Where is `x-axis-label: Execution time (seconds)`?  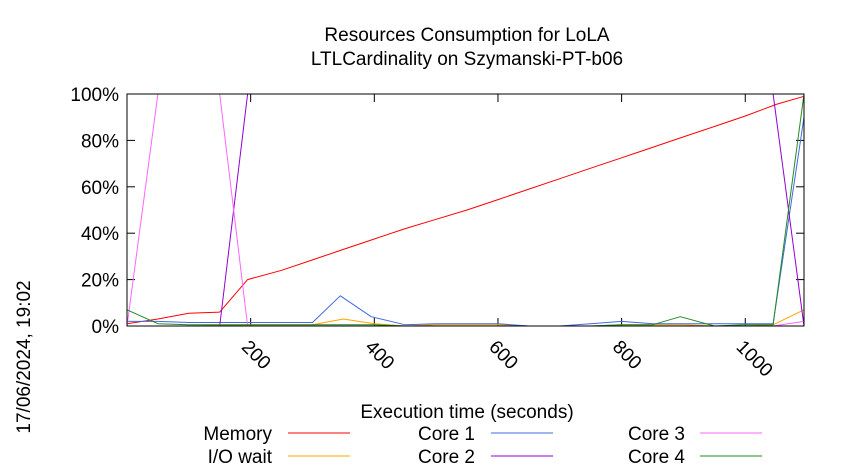
x-axis-label: Execution time (seconds) is located at coordinates (466, 412).